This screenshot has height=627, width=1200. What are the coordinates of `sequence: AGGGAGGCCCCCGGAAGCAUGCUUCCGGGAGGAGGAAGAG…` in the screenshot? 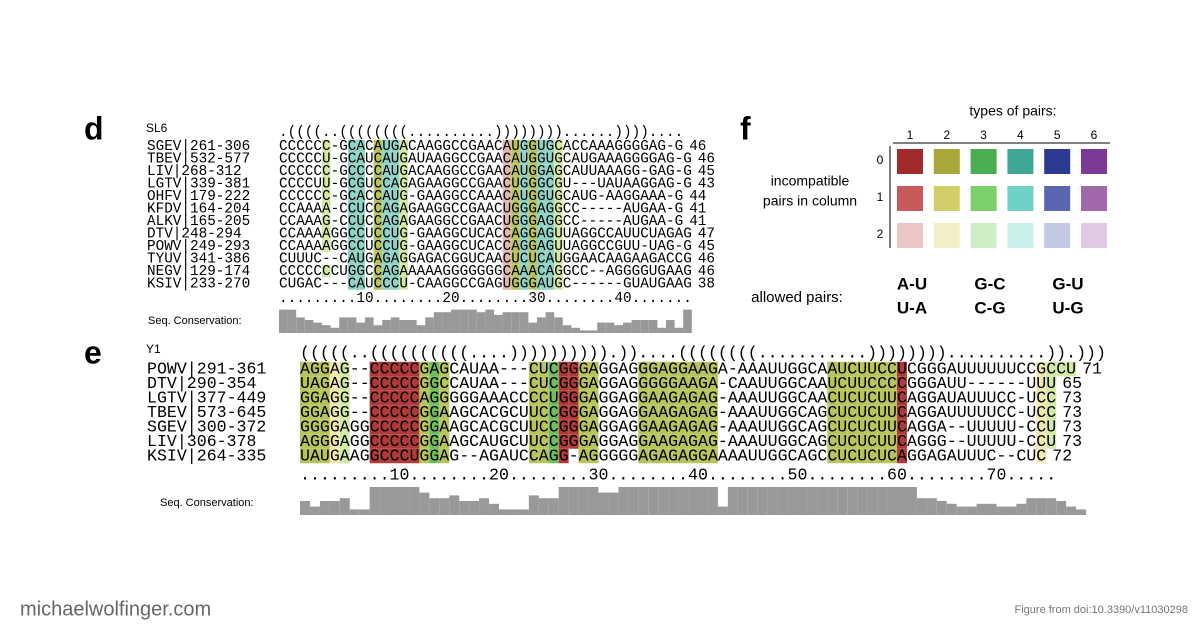 It's located at (678, 441).